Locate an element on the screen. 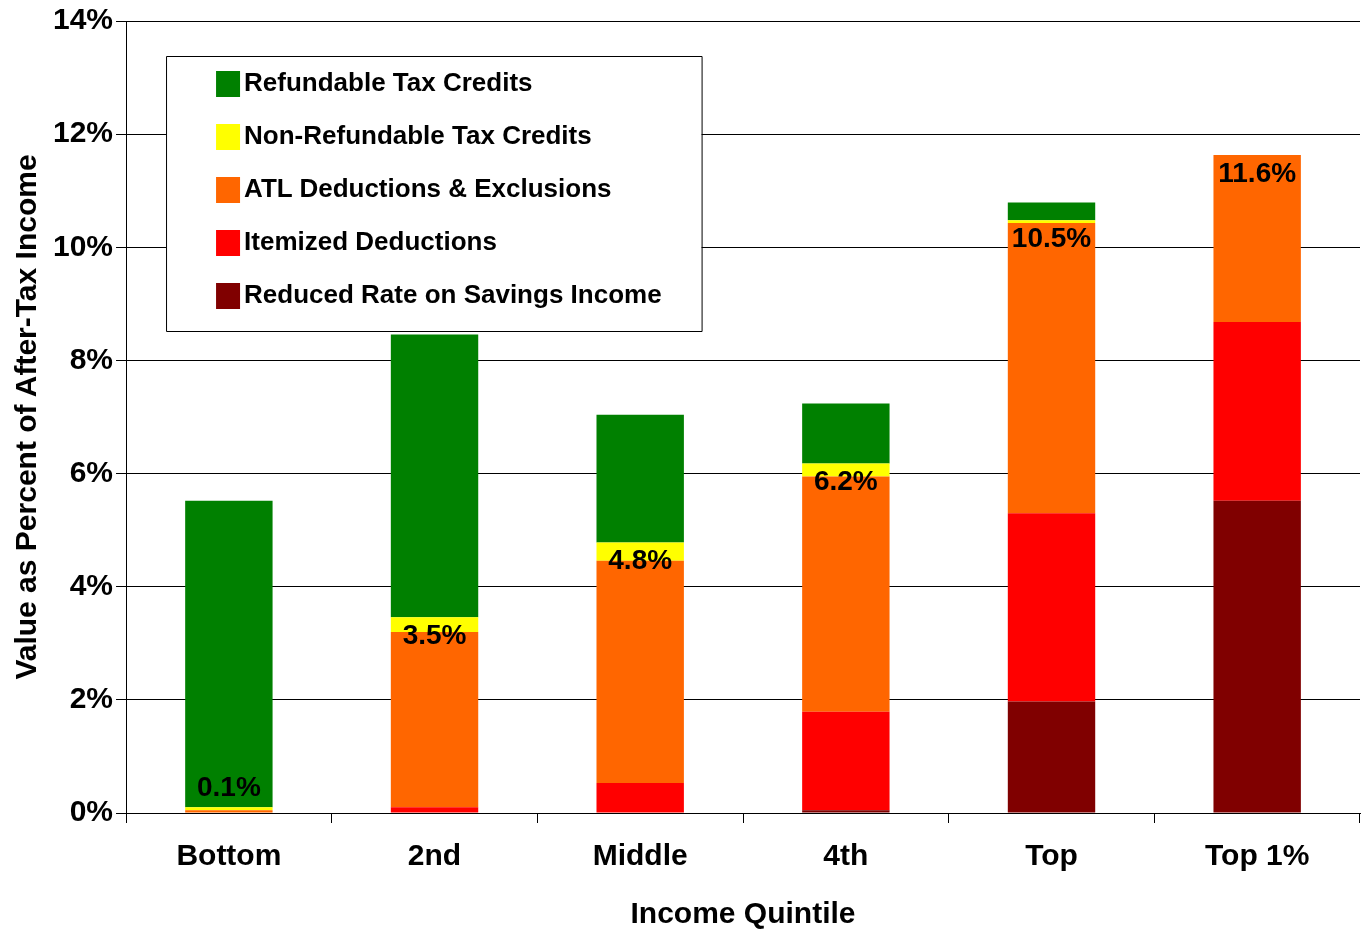  annotation: 4.8% is located at coordinates (640, 560).